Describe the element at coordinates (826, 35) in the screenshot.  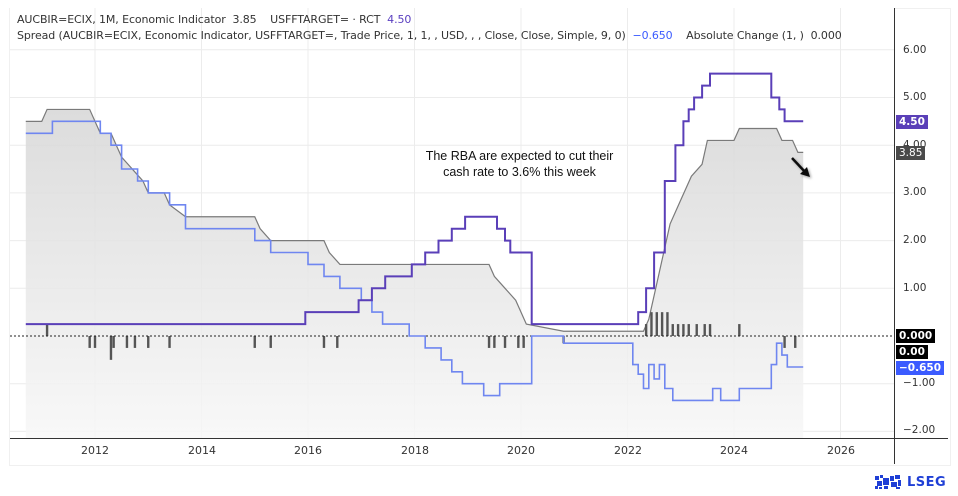
I see `legend-change-value: 0.000` at that location.